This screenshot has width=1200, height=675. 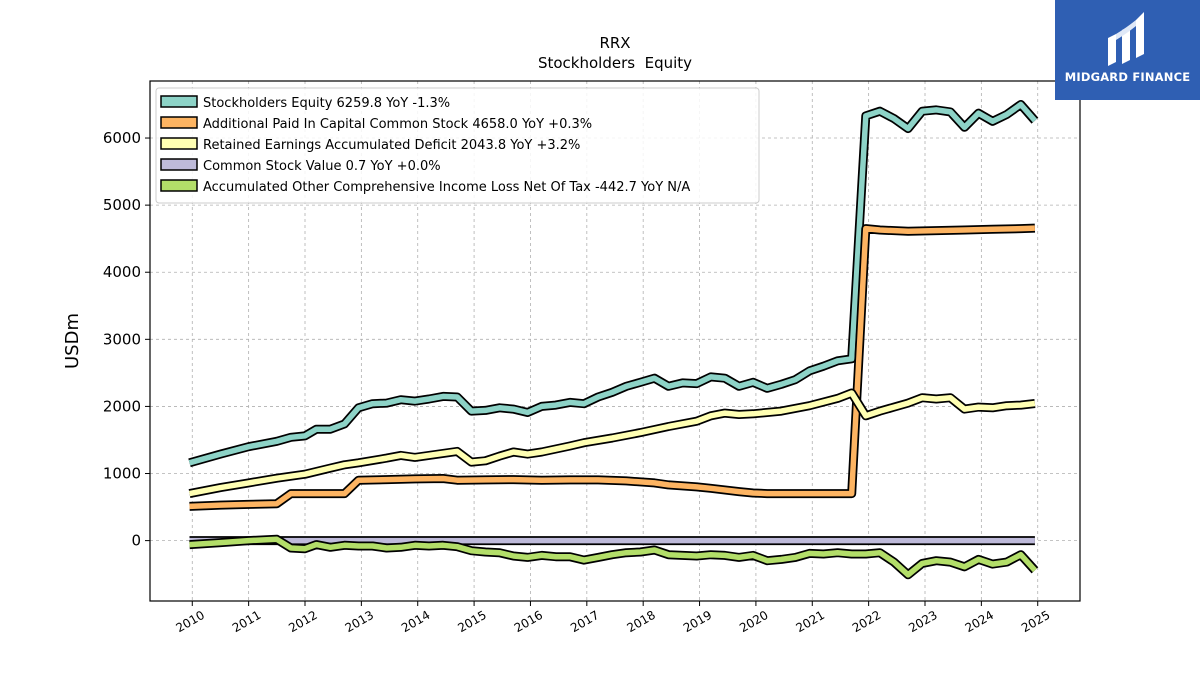 What do you see at coordinates (584, 621) in the screenshot?
I see `x-tick-label: 2017` at bounding box center [584, 621].